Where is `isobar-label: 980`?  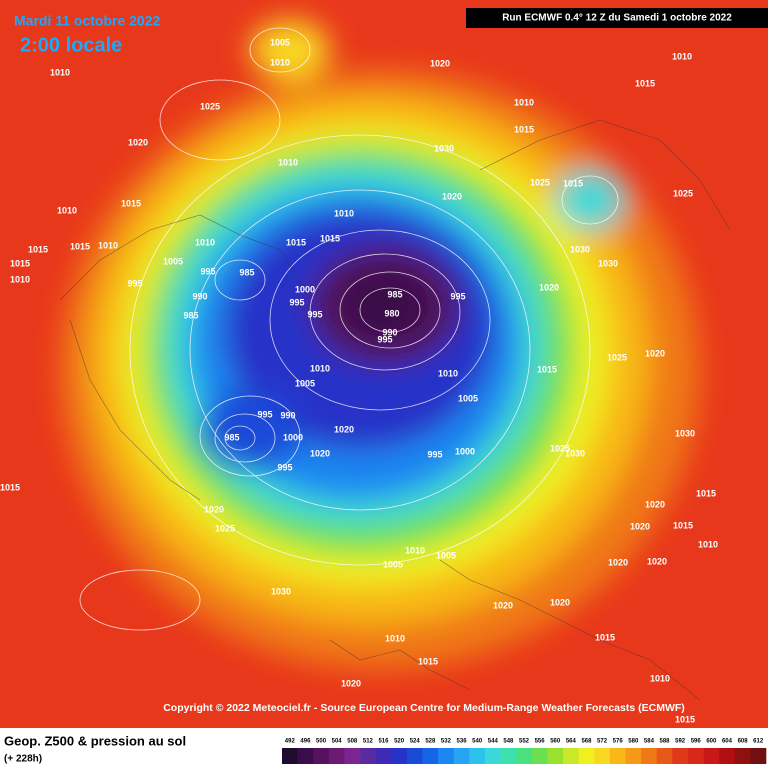
isobar-label: 980 is located at coordinates (391, 313).